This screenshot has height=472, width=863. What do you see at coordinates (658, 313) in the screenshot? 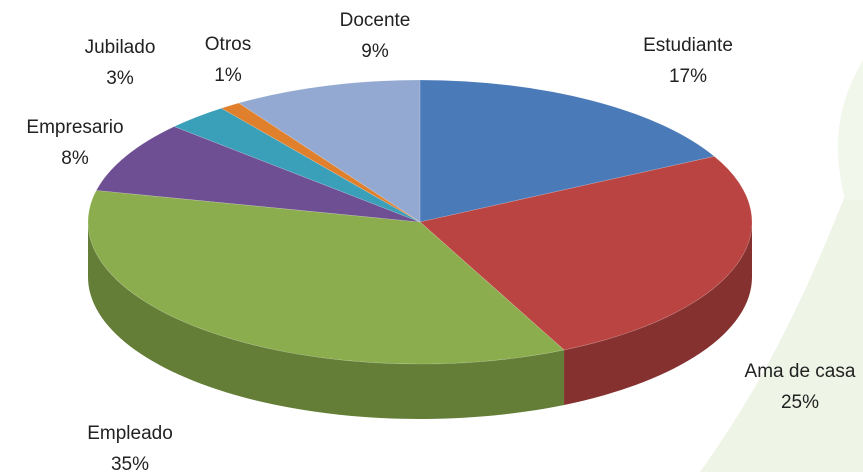
I see `slice-side` at bounding box center [658, 313].